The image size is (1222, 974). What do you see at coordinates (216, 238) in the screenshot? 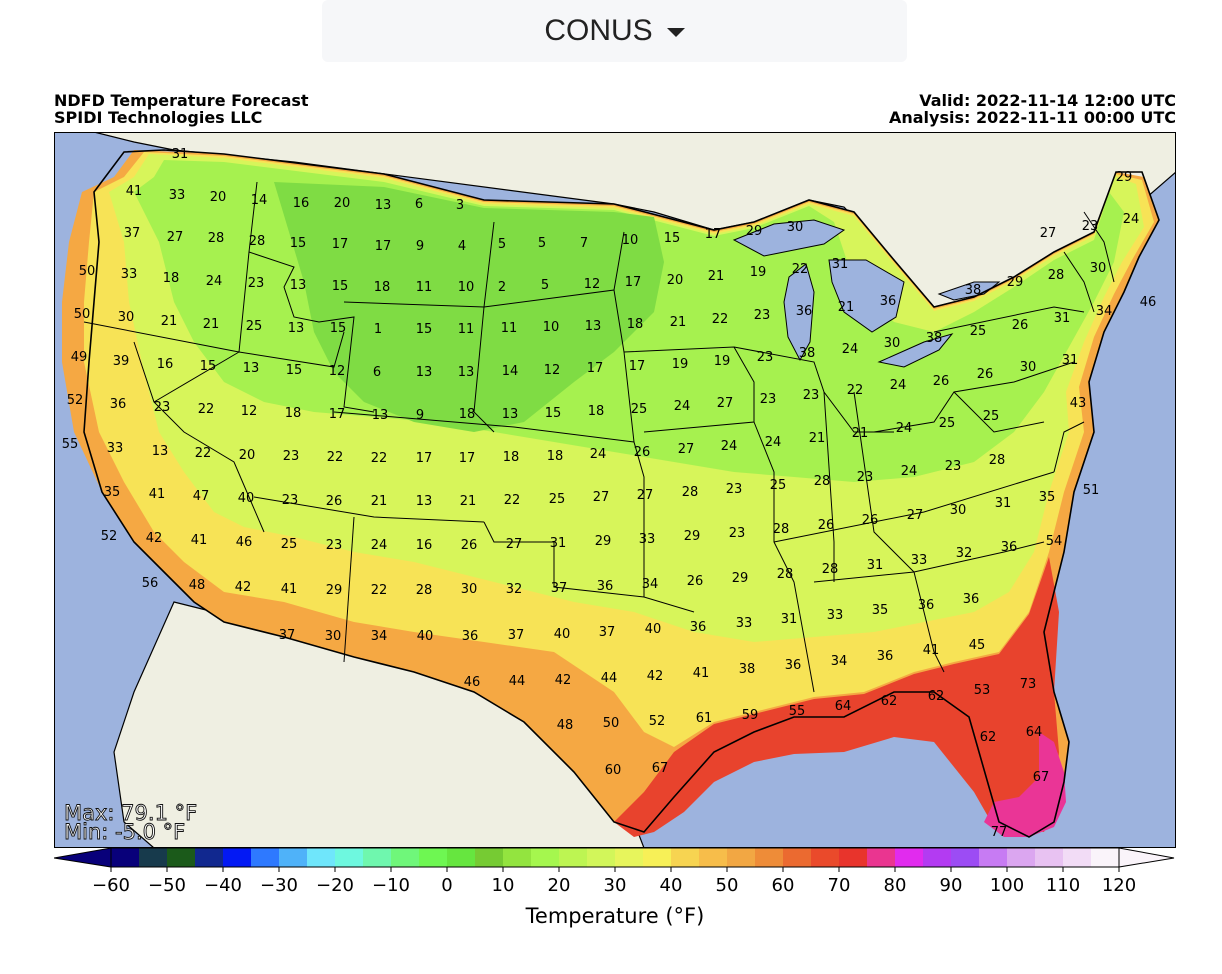
I see `temperature-label: 28` at bounding box center [216, 238].